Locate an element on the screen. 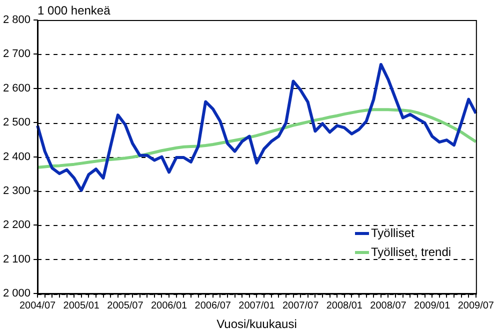  legend-label: Työlliset is located at coordinates (392, 233).